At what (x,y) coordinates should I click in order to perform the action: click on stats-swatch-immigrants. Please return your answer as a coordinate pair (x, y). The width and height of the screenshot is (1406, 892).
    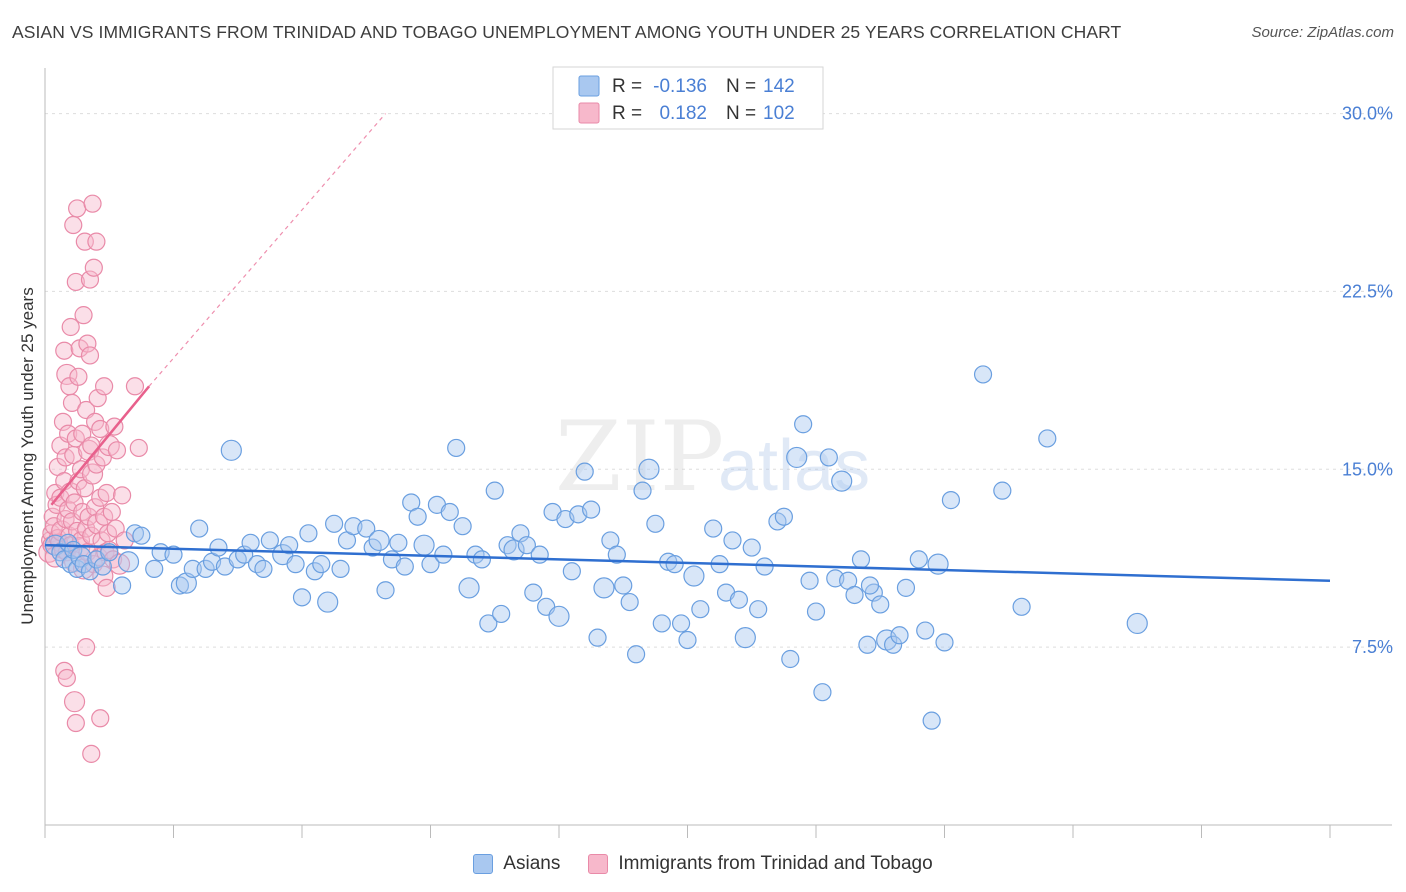
    Looking at the image, I should click on (589, 113).